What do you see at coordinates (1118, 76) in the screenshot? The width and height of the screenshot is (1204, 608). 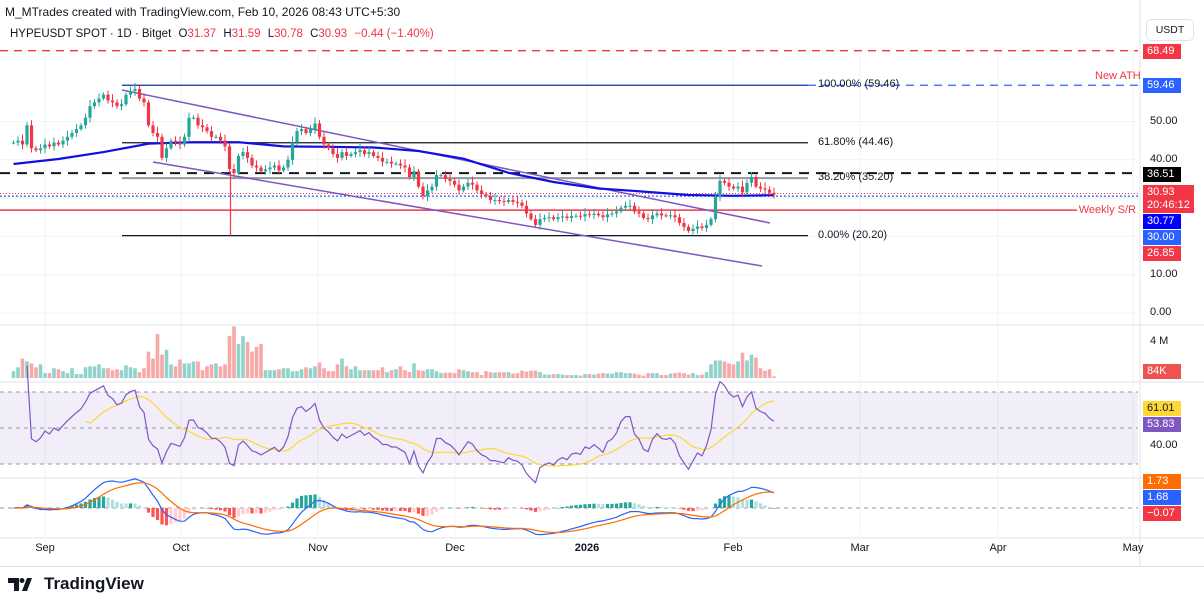 I see `new-ath-label: New ATH` at bounding box center [1118, 76].